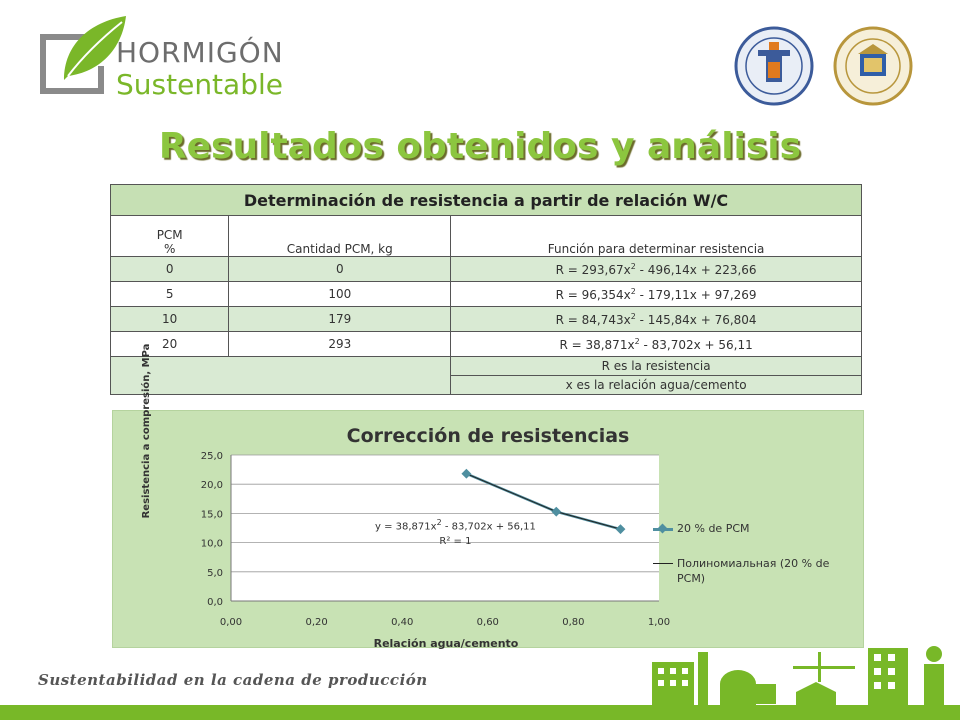 This screenshot has width=960, height=720. What do you see at coordinates (573, 622) in the screenshot?
I see `x-tick-label: 0,80` at bounding box center [573, 622].